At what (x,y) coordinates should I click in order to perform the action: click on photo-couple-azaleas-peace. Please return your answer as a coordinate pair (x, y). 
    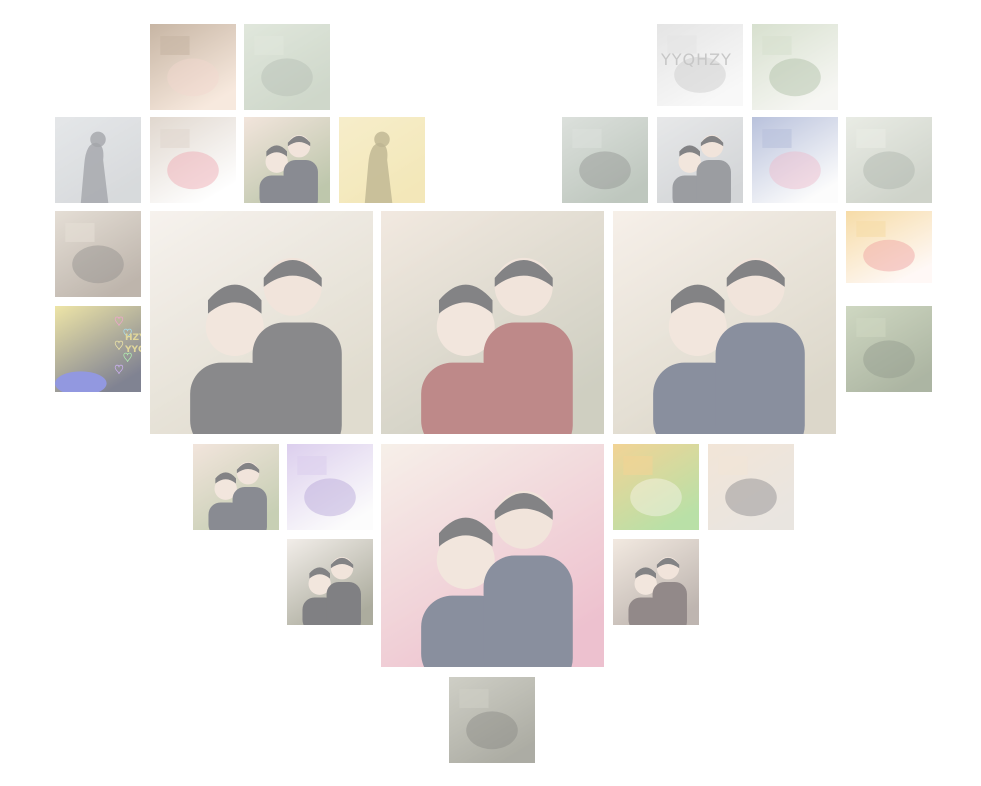
    Looking at the image, I should click on (492, 555).